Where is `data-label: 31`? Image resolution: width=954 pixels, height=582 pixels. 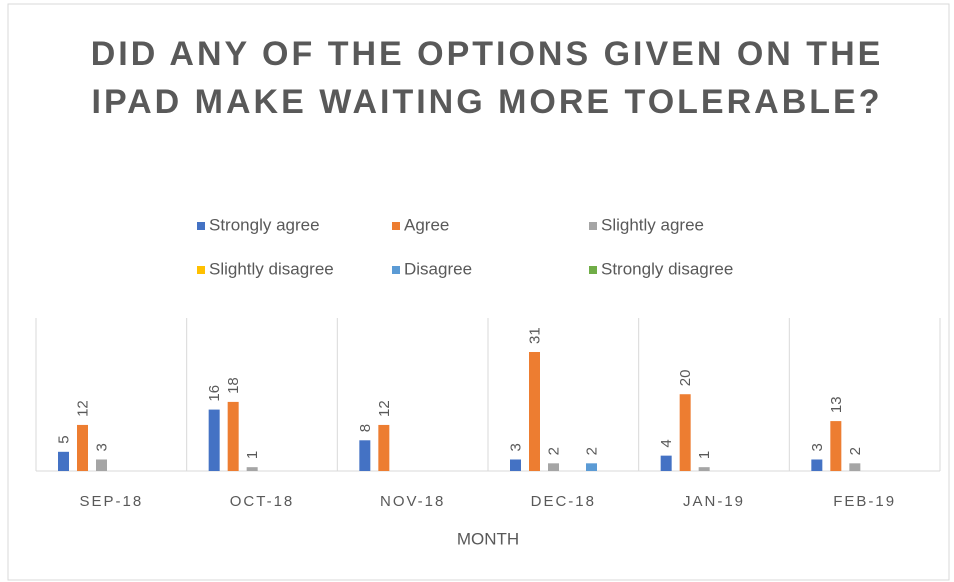 data-label: 31 is located at coordinates (535, 335).